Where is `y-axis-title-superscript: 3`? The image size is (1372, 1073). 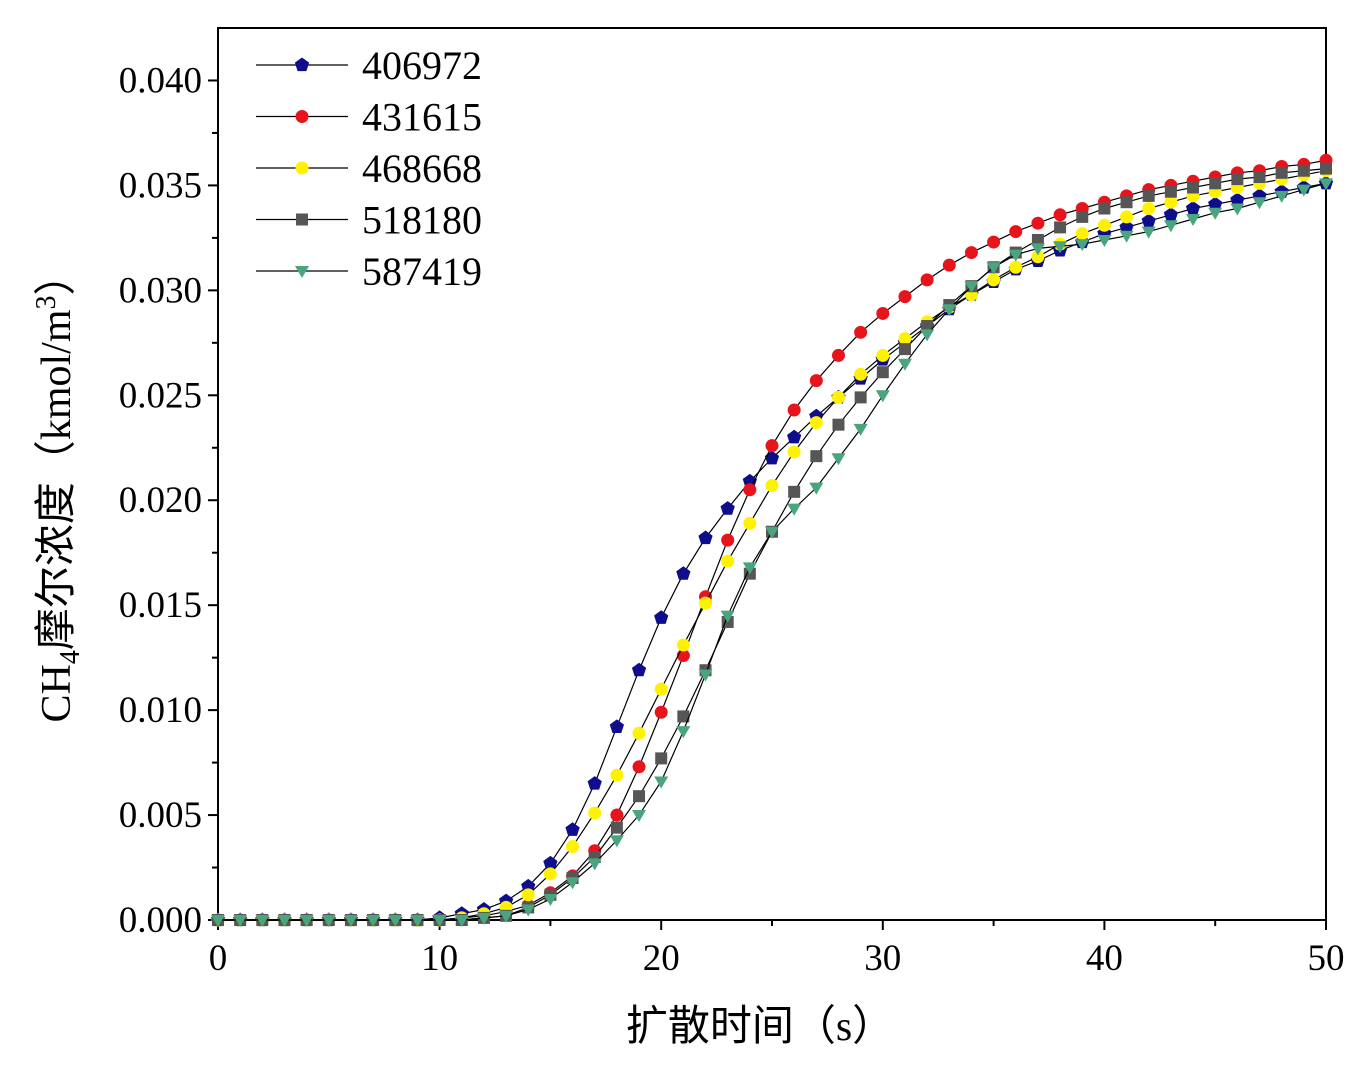
y-axis-title-superscript: 3 is located at coordinates (46, 302).